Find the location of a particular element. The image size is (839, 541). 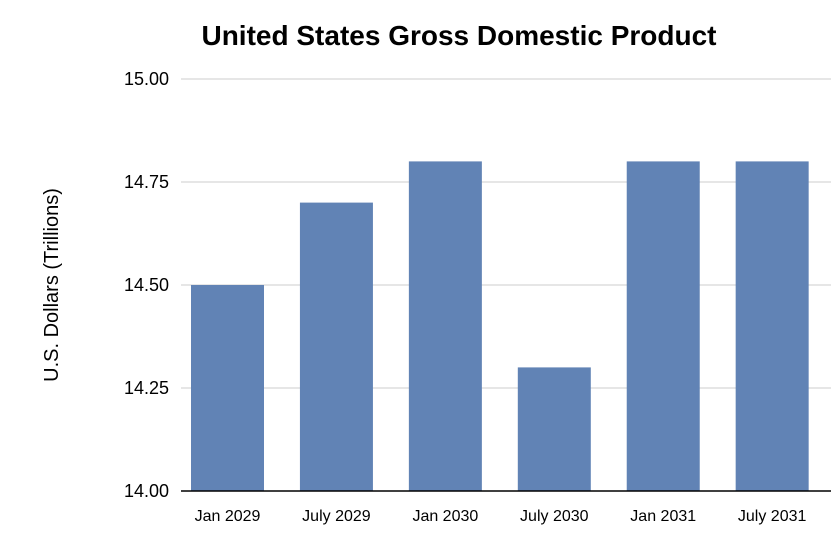

y-tick-label: 14.75 is located at coordinates (146, 182).